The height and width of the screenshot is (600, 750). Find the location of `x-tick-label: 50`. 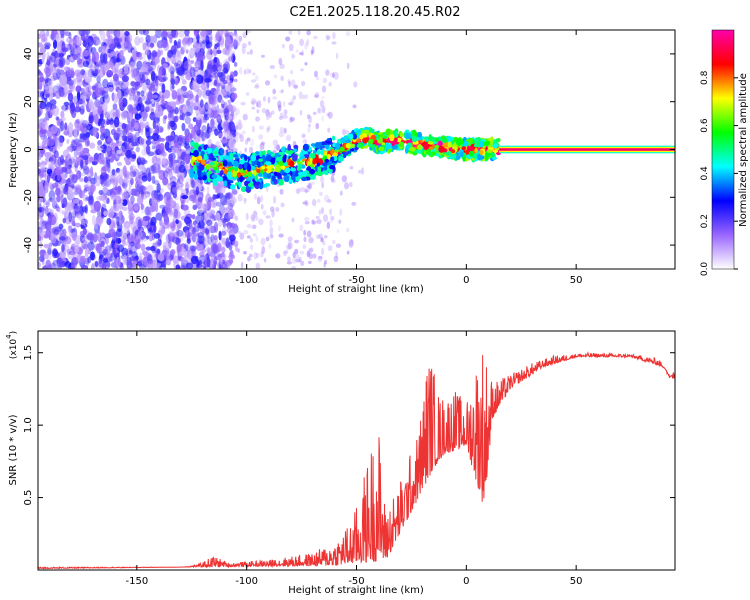

x-tick-label: 50 is located at coordinates (576, 581).